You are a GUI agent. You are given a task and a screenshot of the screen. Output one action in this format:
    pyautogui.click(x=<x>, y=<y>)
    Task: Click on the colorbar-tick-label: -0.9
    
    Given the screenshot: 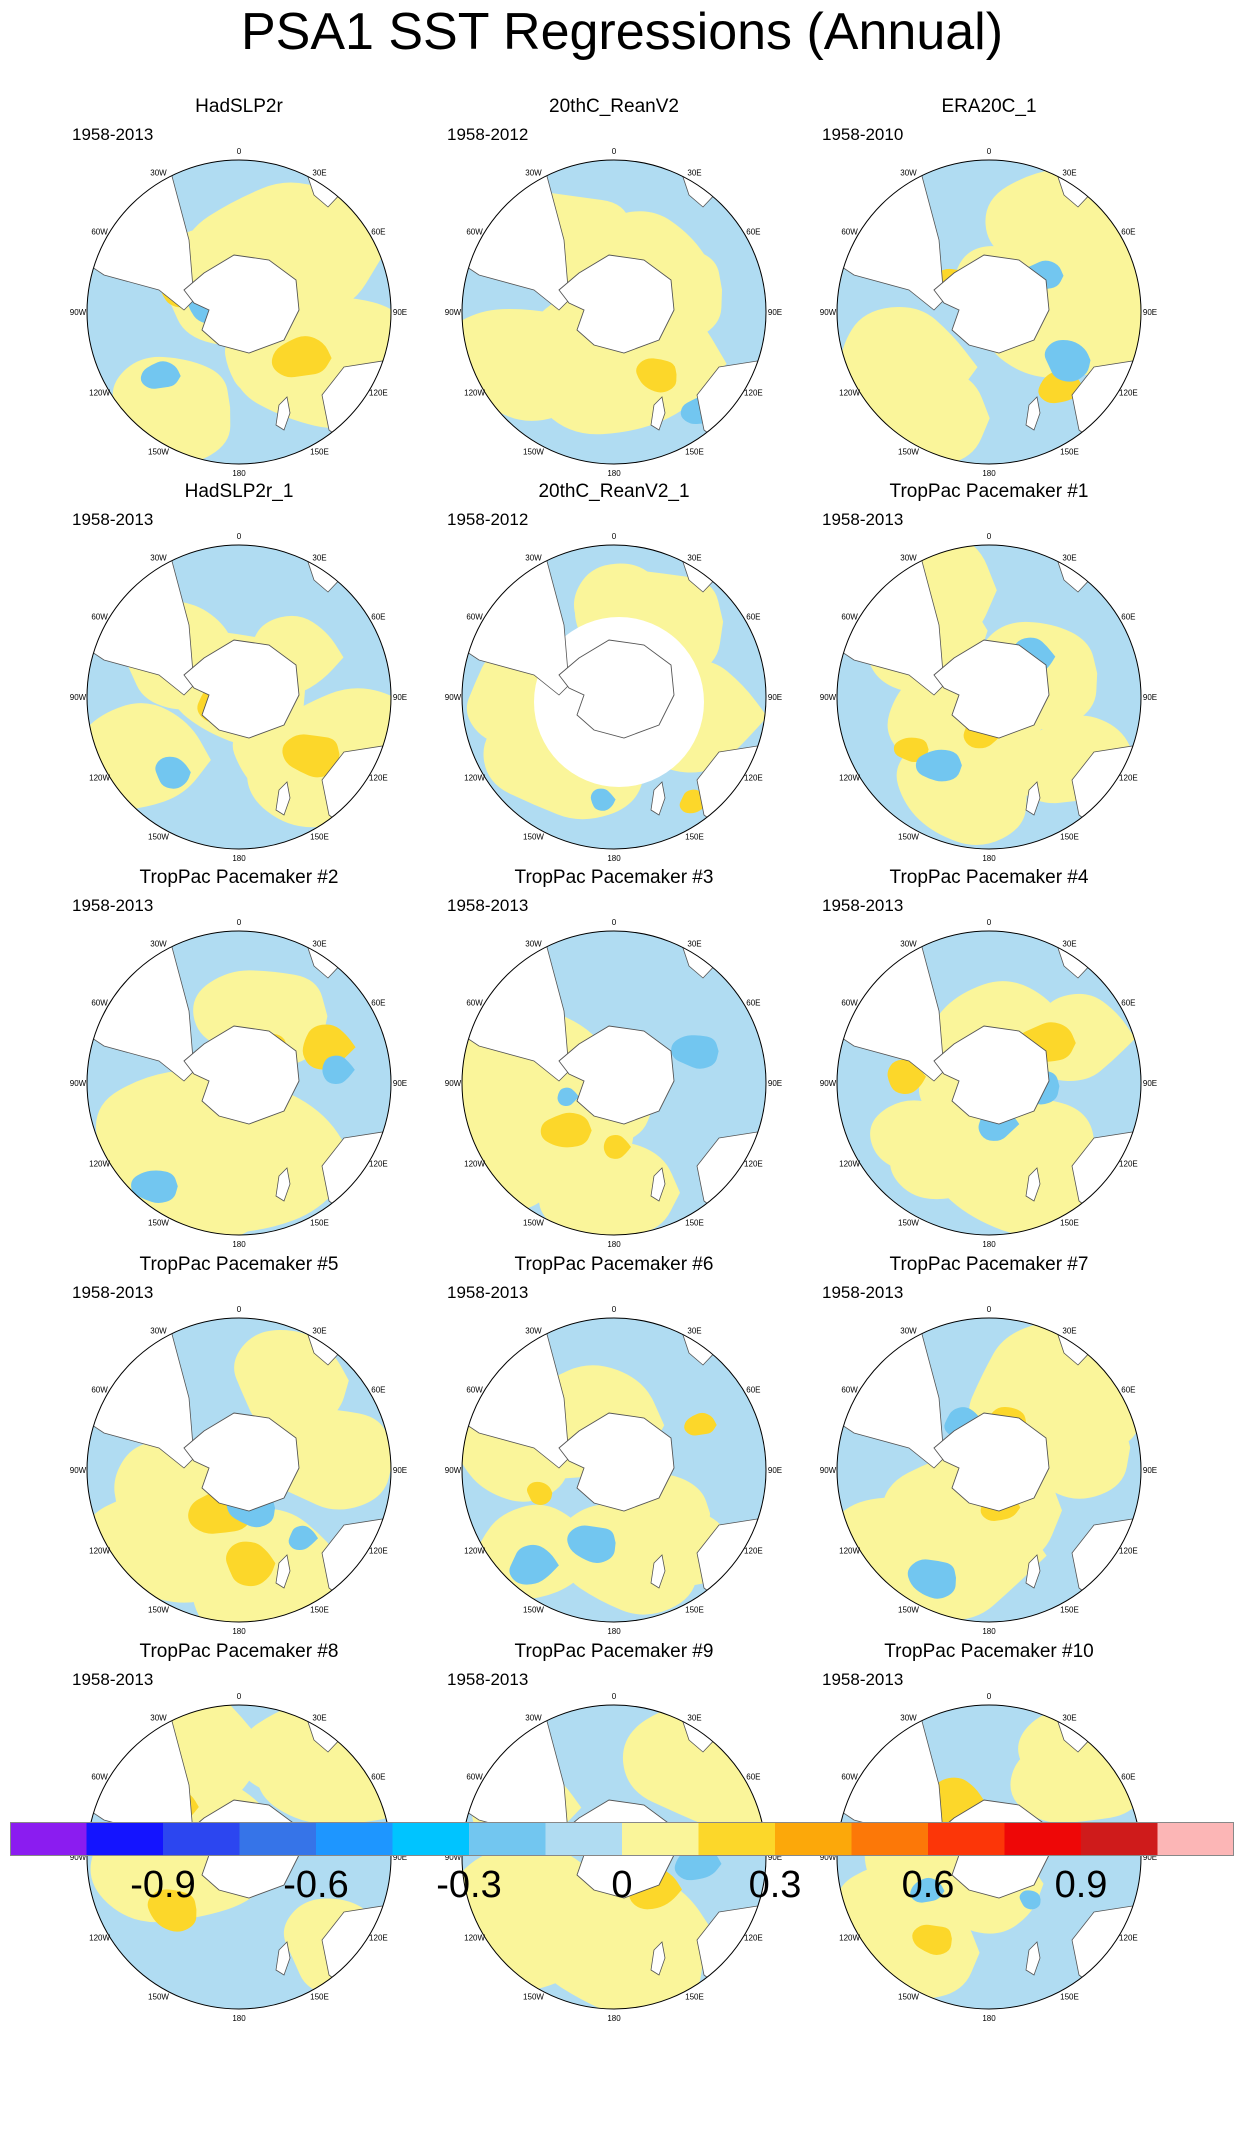 What is the action you would take?
    pyautogui.click(x=163, y=1885)
    